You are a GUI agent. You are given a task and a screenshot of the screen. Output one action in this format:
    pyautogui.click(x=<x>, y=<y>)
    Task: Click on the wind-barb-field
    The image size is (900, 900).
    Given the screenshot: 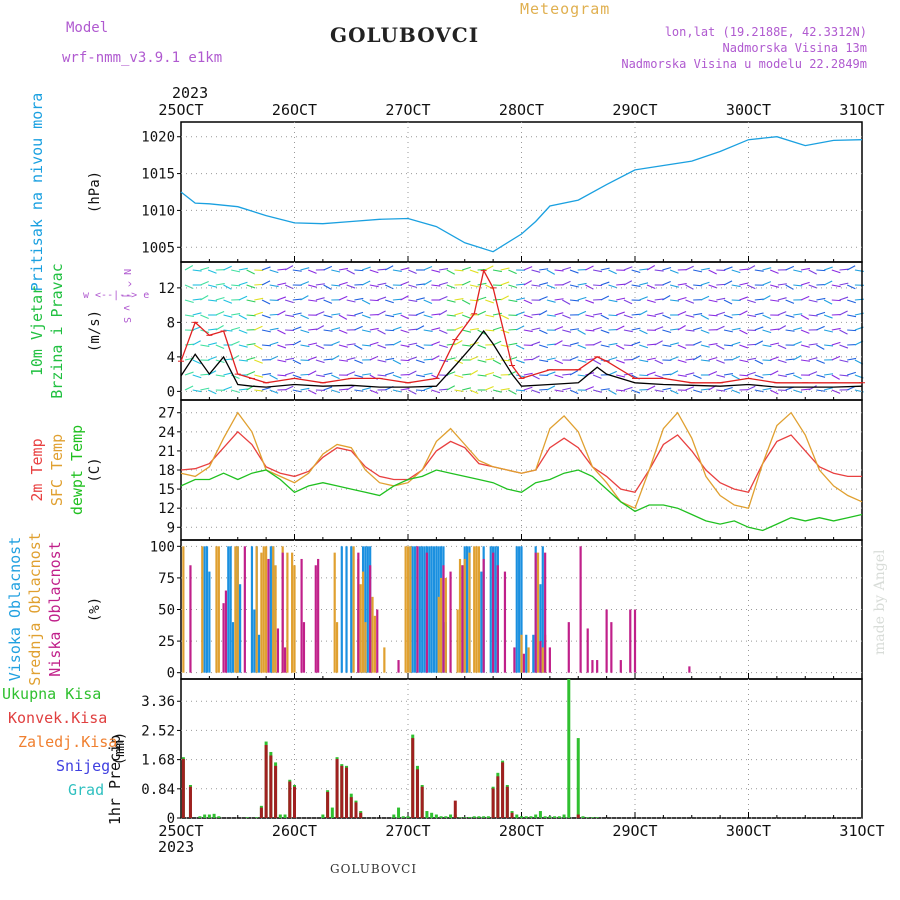 What is the action you would take?
    pyautogui.click(x=524, y=330)
    